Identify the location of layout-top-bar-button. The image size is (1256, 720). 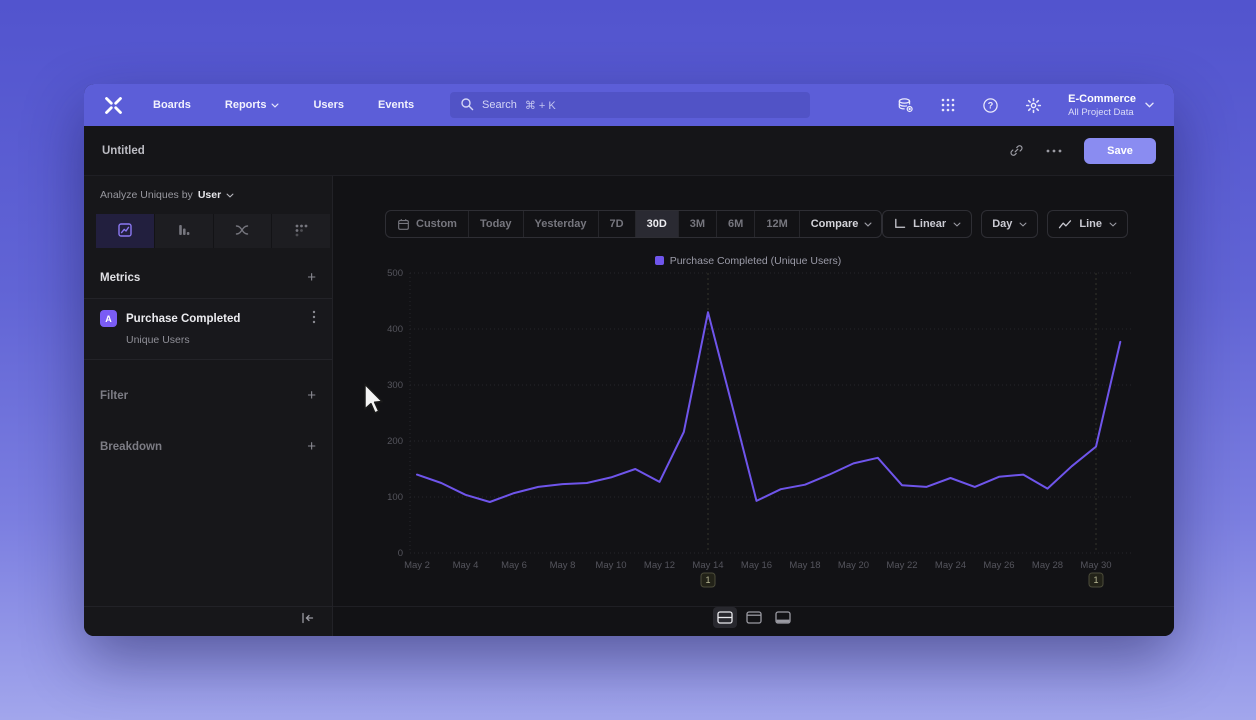
(754, 617).